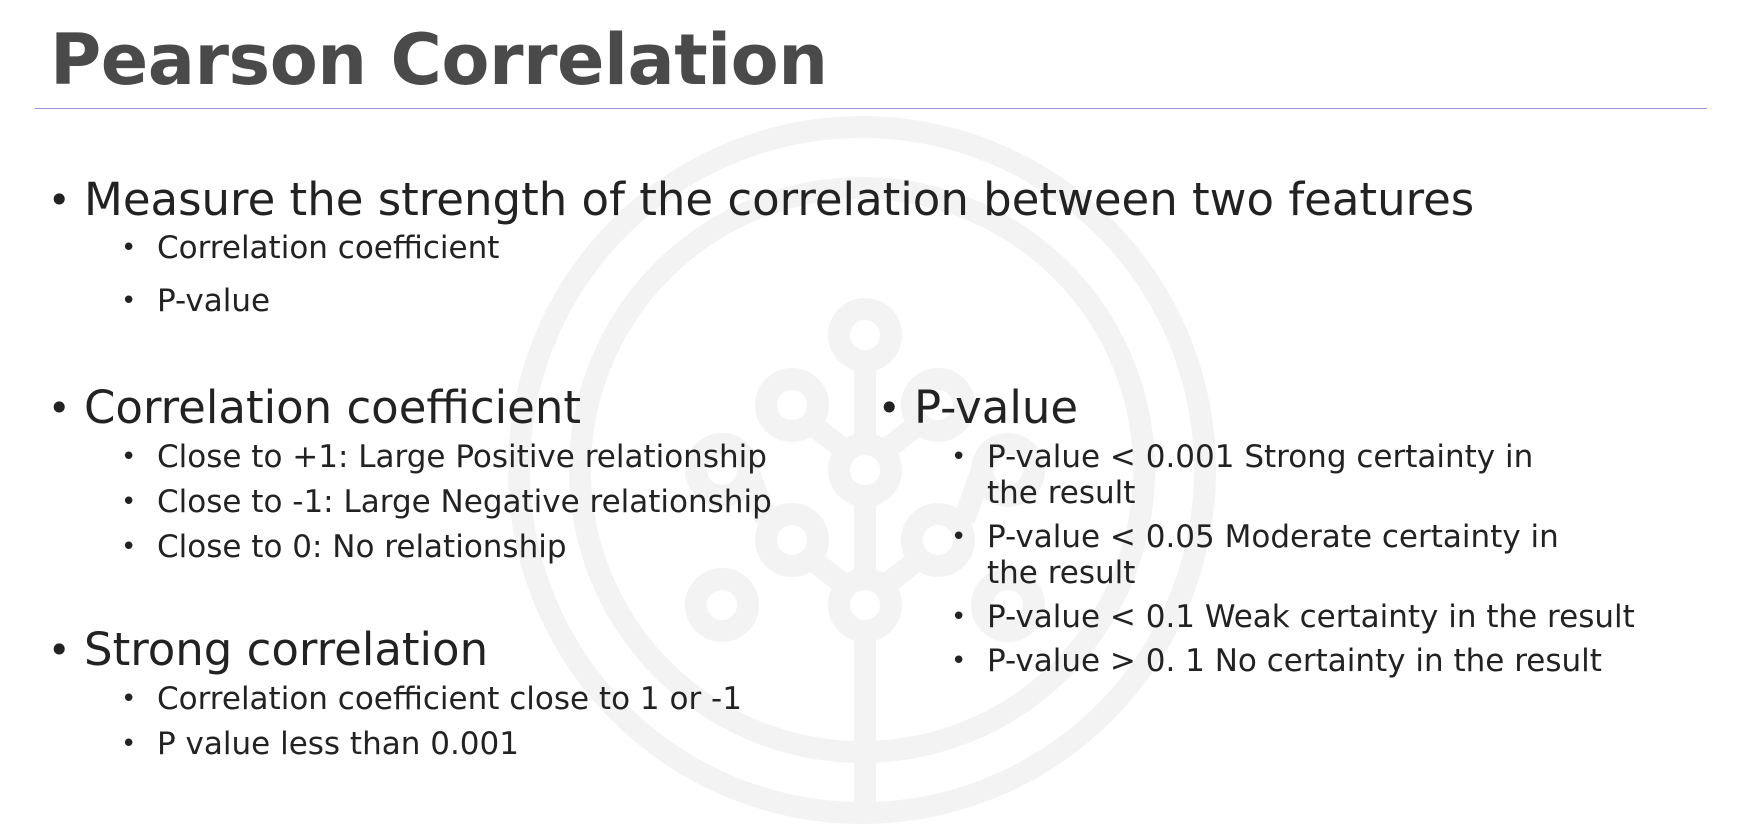  What do you see at coordinates (410, 408) in the screenshot?
I see `coefficient-heading: Correlation coefficient` at bounding box center [410, 408].